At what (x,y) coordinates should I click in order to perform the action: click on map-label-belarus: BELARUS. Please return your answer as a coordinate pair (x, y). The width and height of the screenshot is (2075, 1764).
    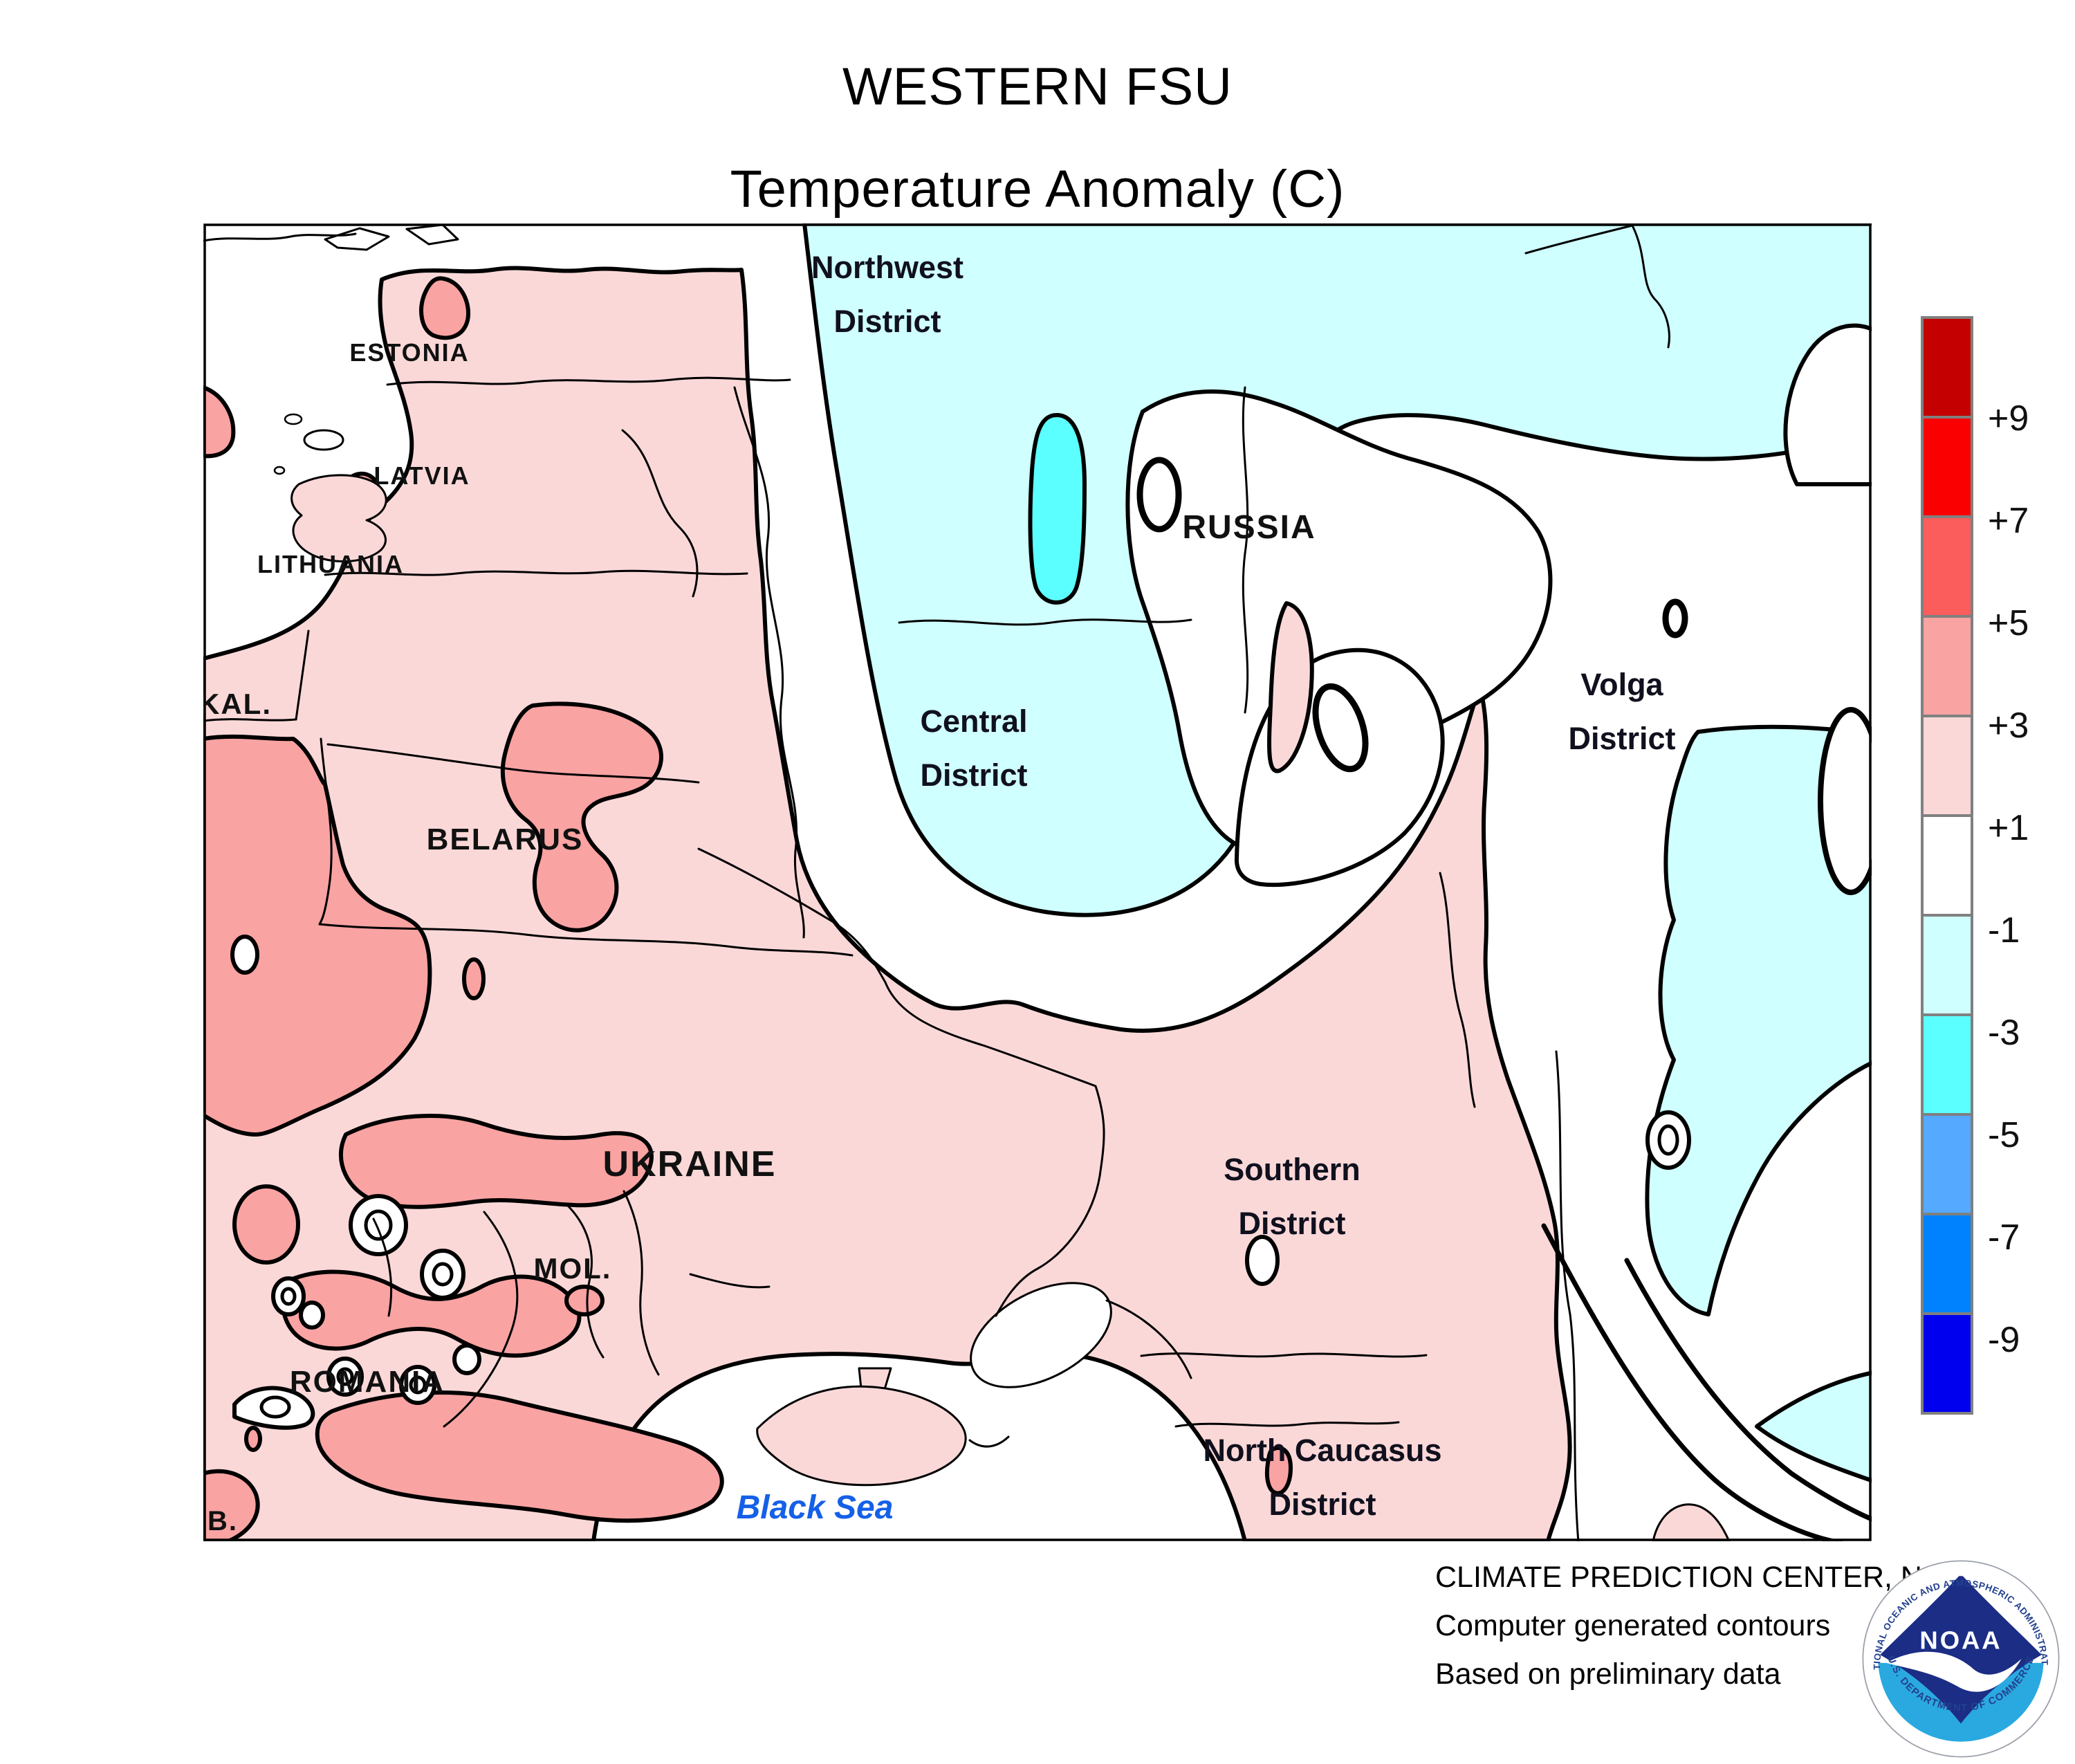
    Looking at the image, I should click on (505, 839).